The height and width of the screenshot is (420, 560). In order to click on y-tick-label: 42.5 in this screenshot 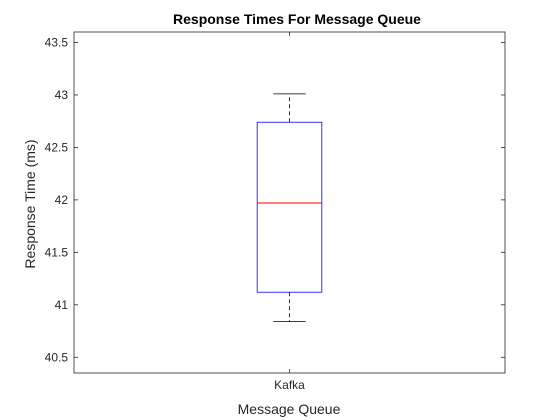, I will do `click(57, 147)`.